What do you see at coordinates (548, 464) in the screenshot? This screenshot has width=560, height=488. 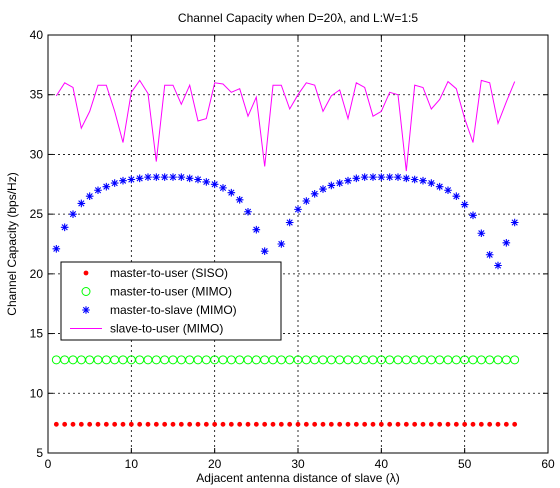 I see `x-tick-label: 60` at bounding box center [548, 464].